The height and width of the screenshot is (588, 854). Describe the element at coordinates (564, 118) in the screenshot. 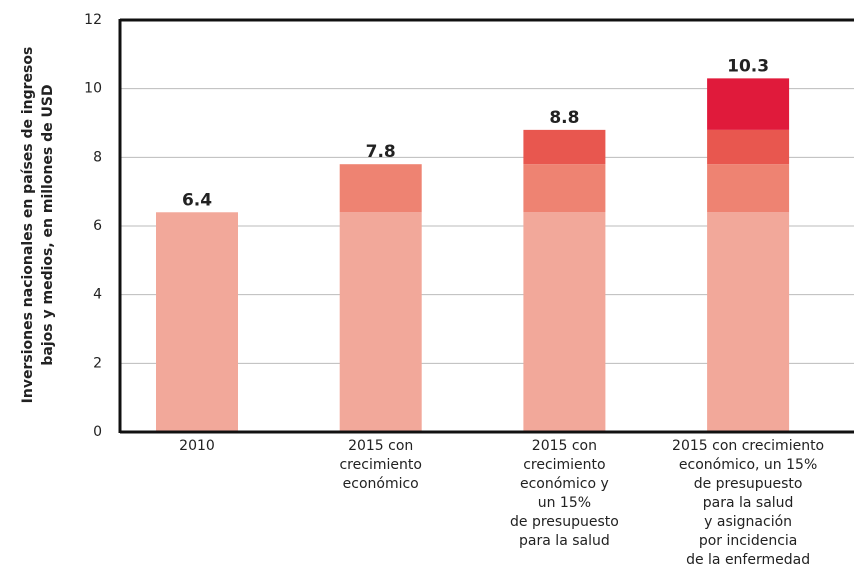

I see `total-label: 8.8` at that location.